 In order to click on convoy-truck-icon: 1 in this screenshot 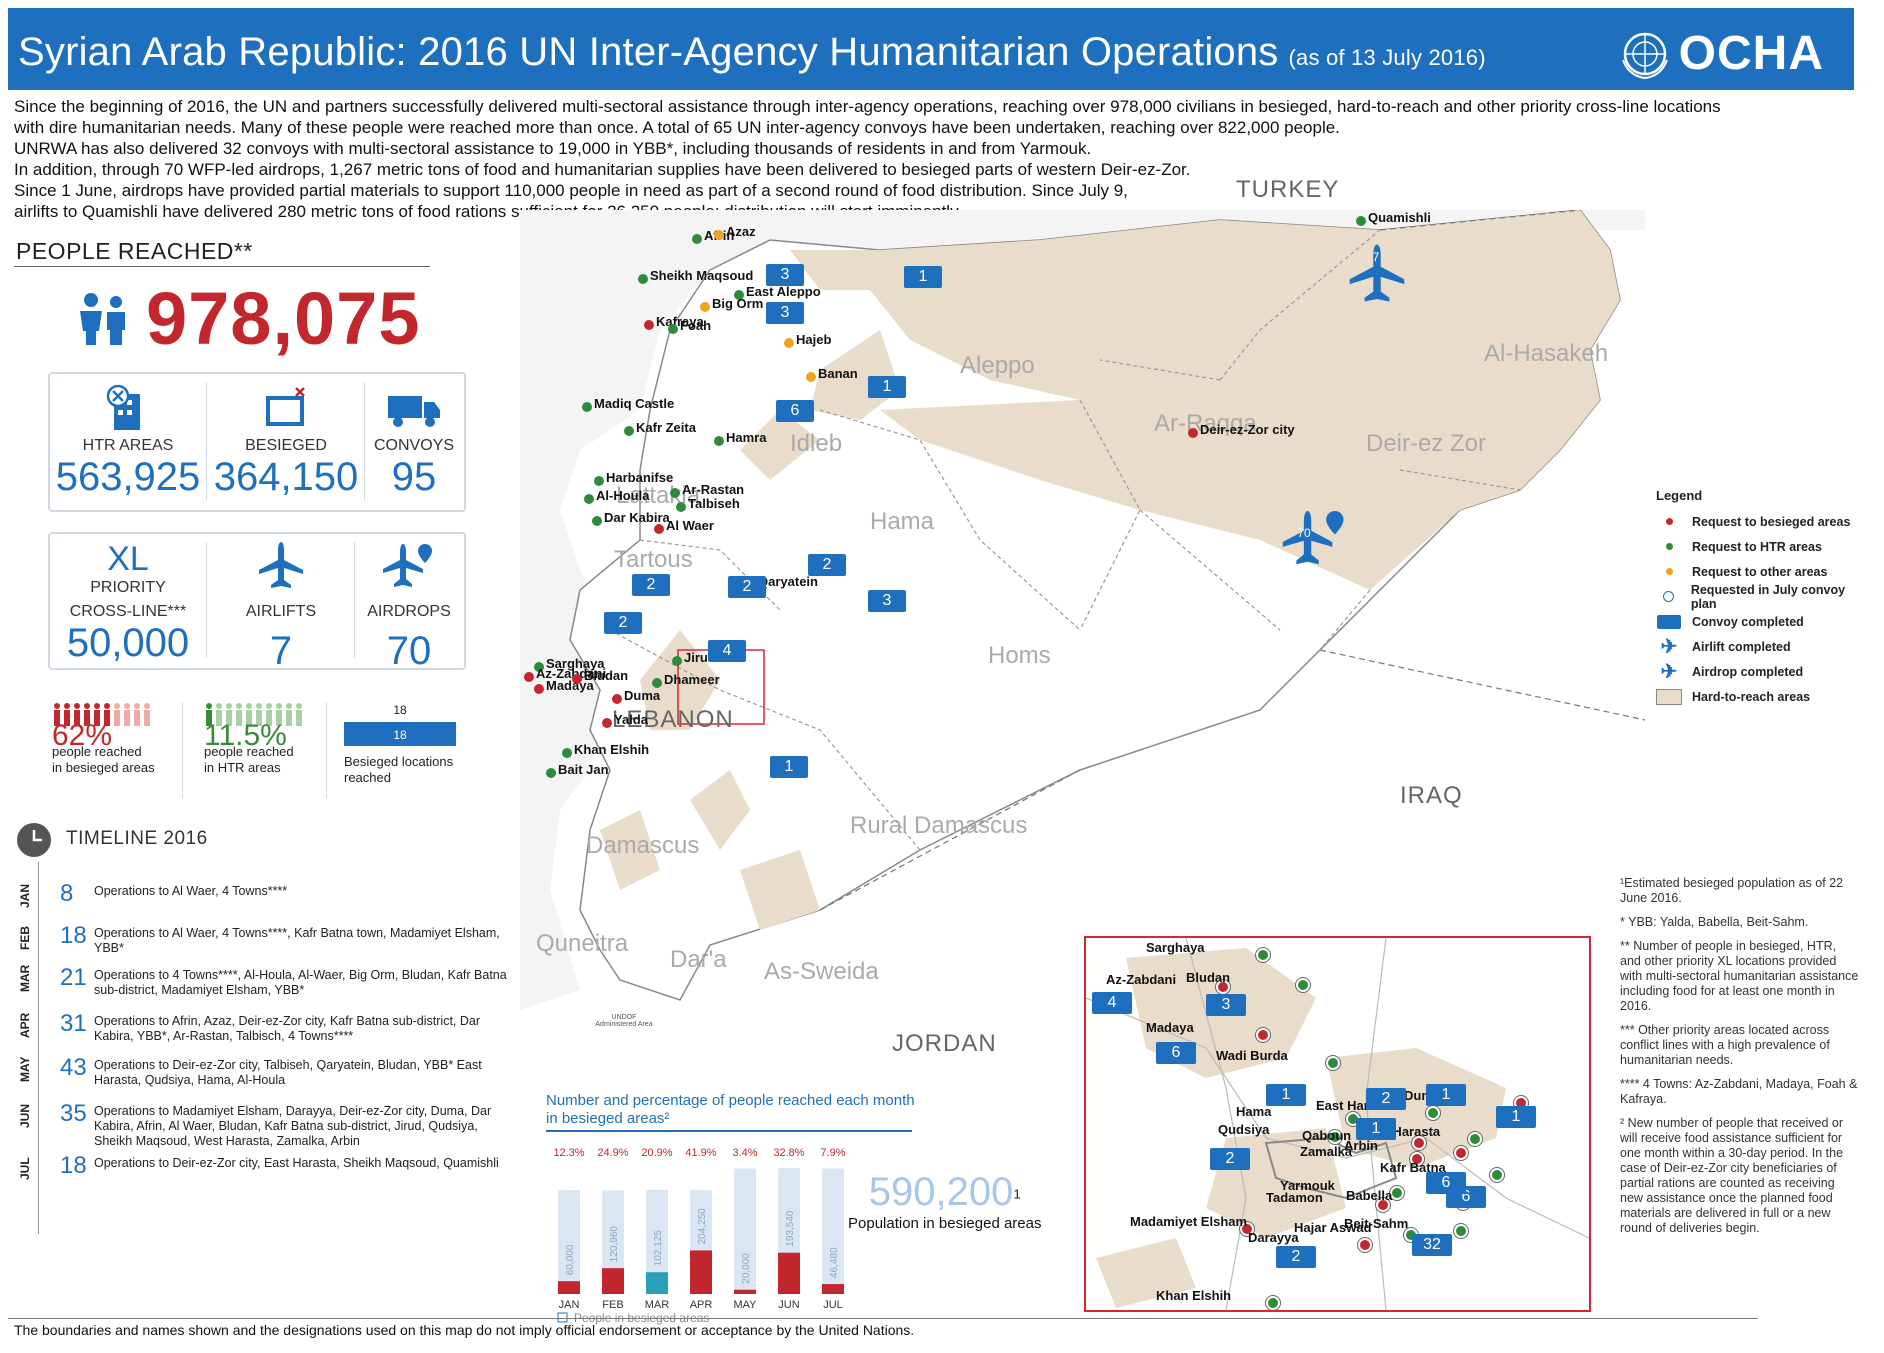, I will do `click(887, 387)`.